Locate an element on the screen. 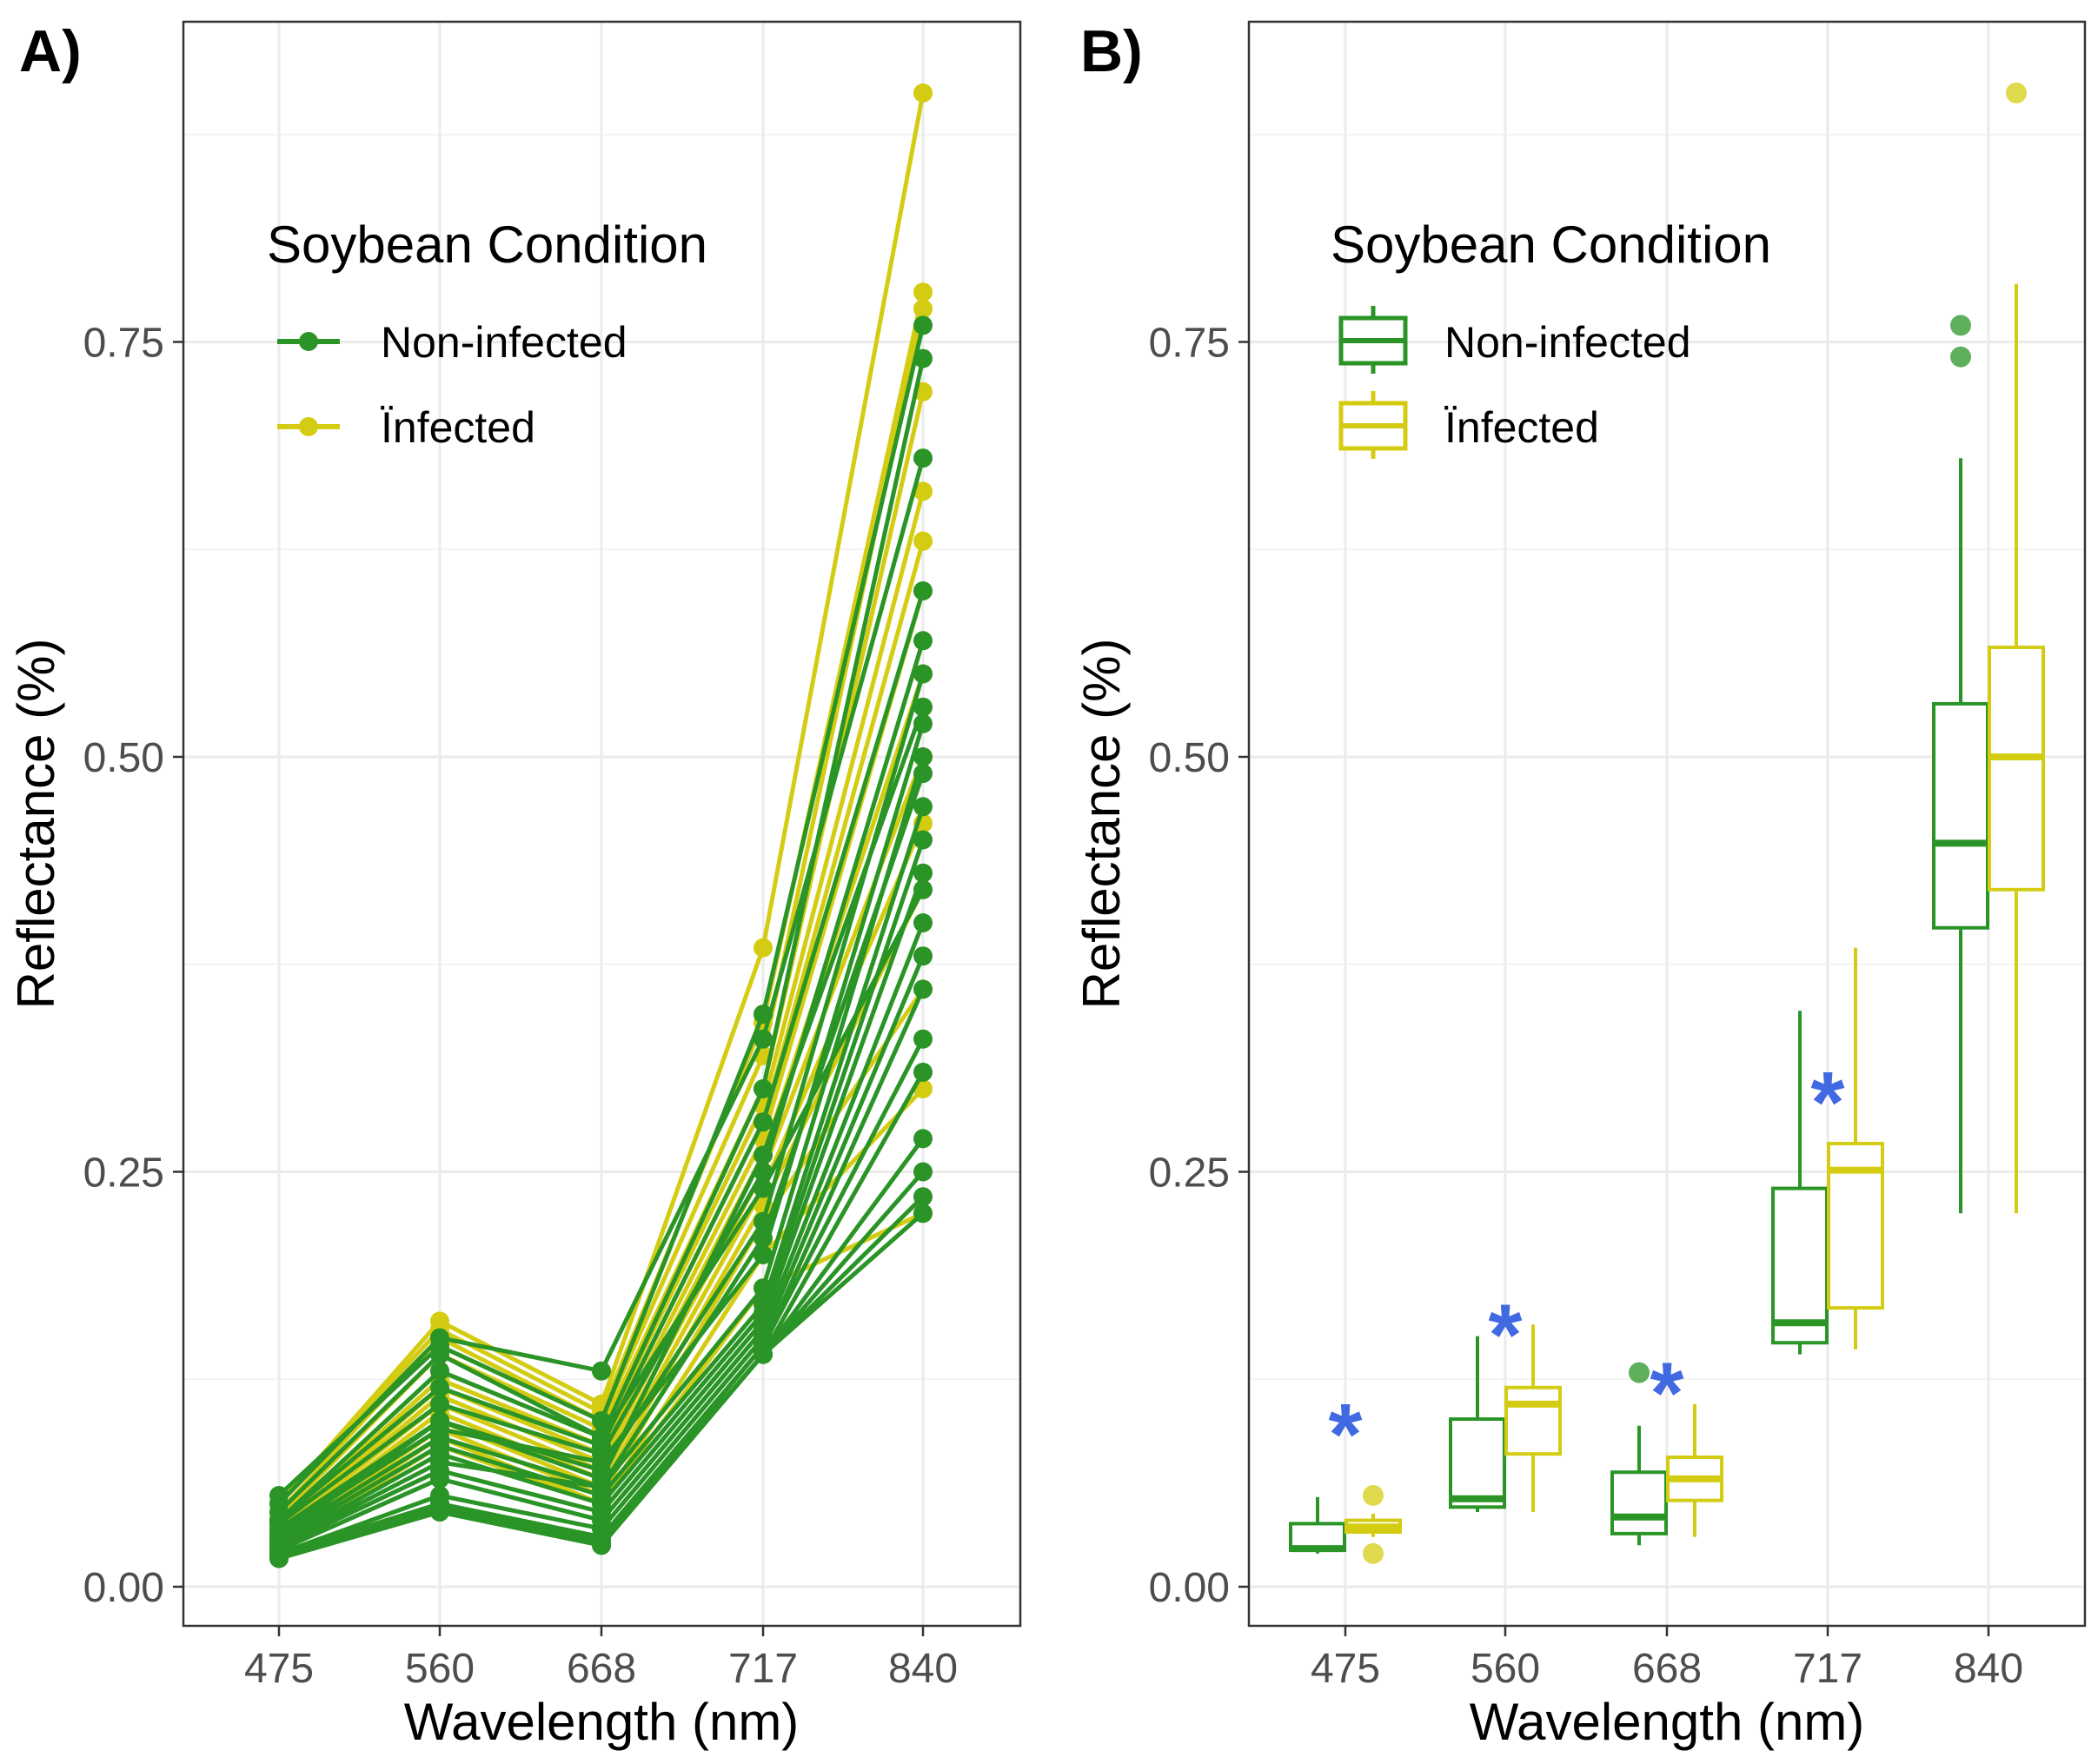 This screenshot has height=1764, width=2098. legend-key-box-infected is located at coordinates (1373, 425).